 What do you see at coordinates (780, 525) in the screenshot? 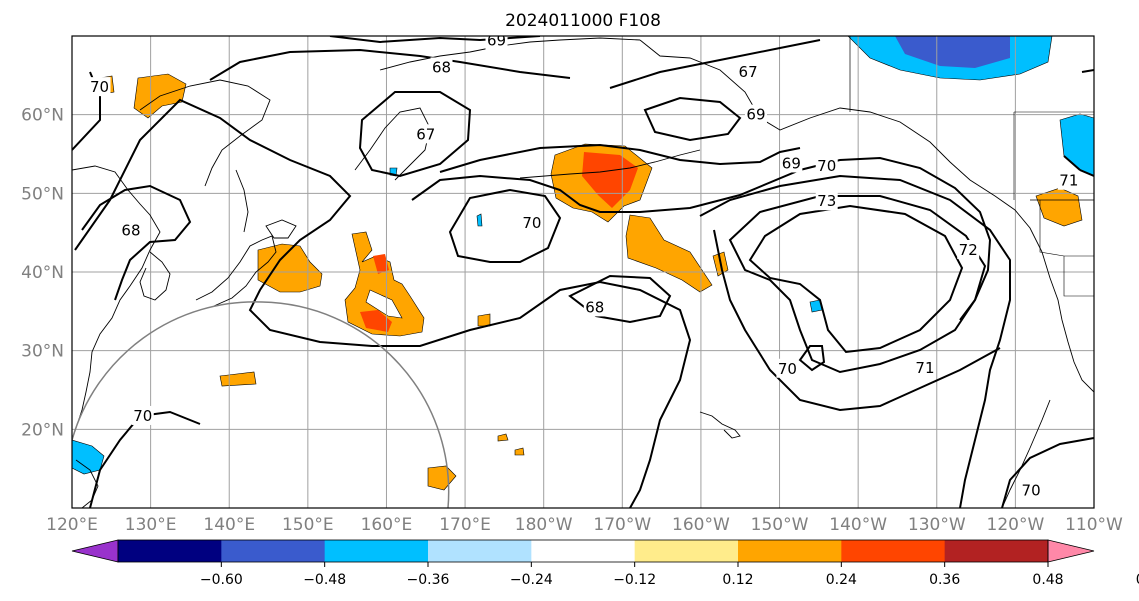
I see `lon-tick-label: 150°W` at bounding box center [780, 525].